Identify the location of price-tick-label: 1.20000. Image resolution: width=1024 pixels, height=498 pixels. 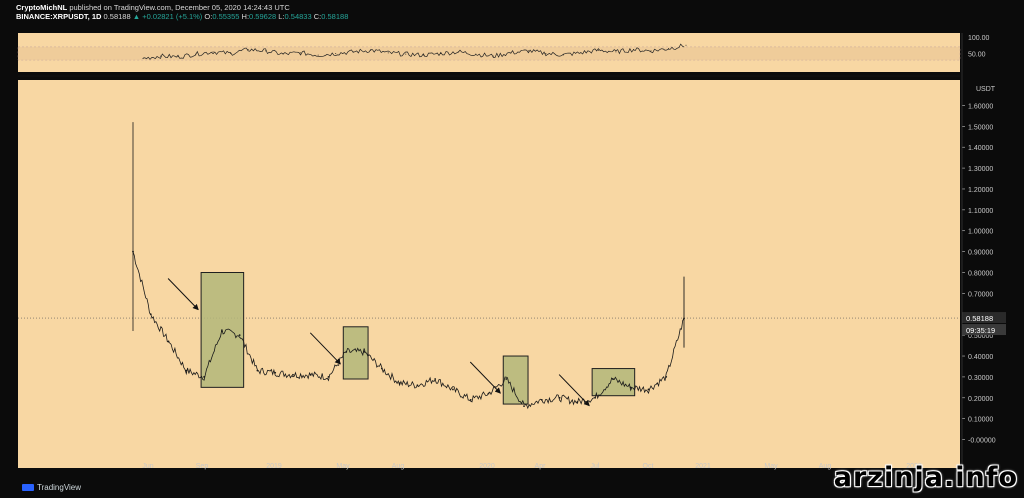
(980, 190).